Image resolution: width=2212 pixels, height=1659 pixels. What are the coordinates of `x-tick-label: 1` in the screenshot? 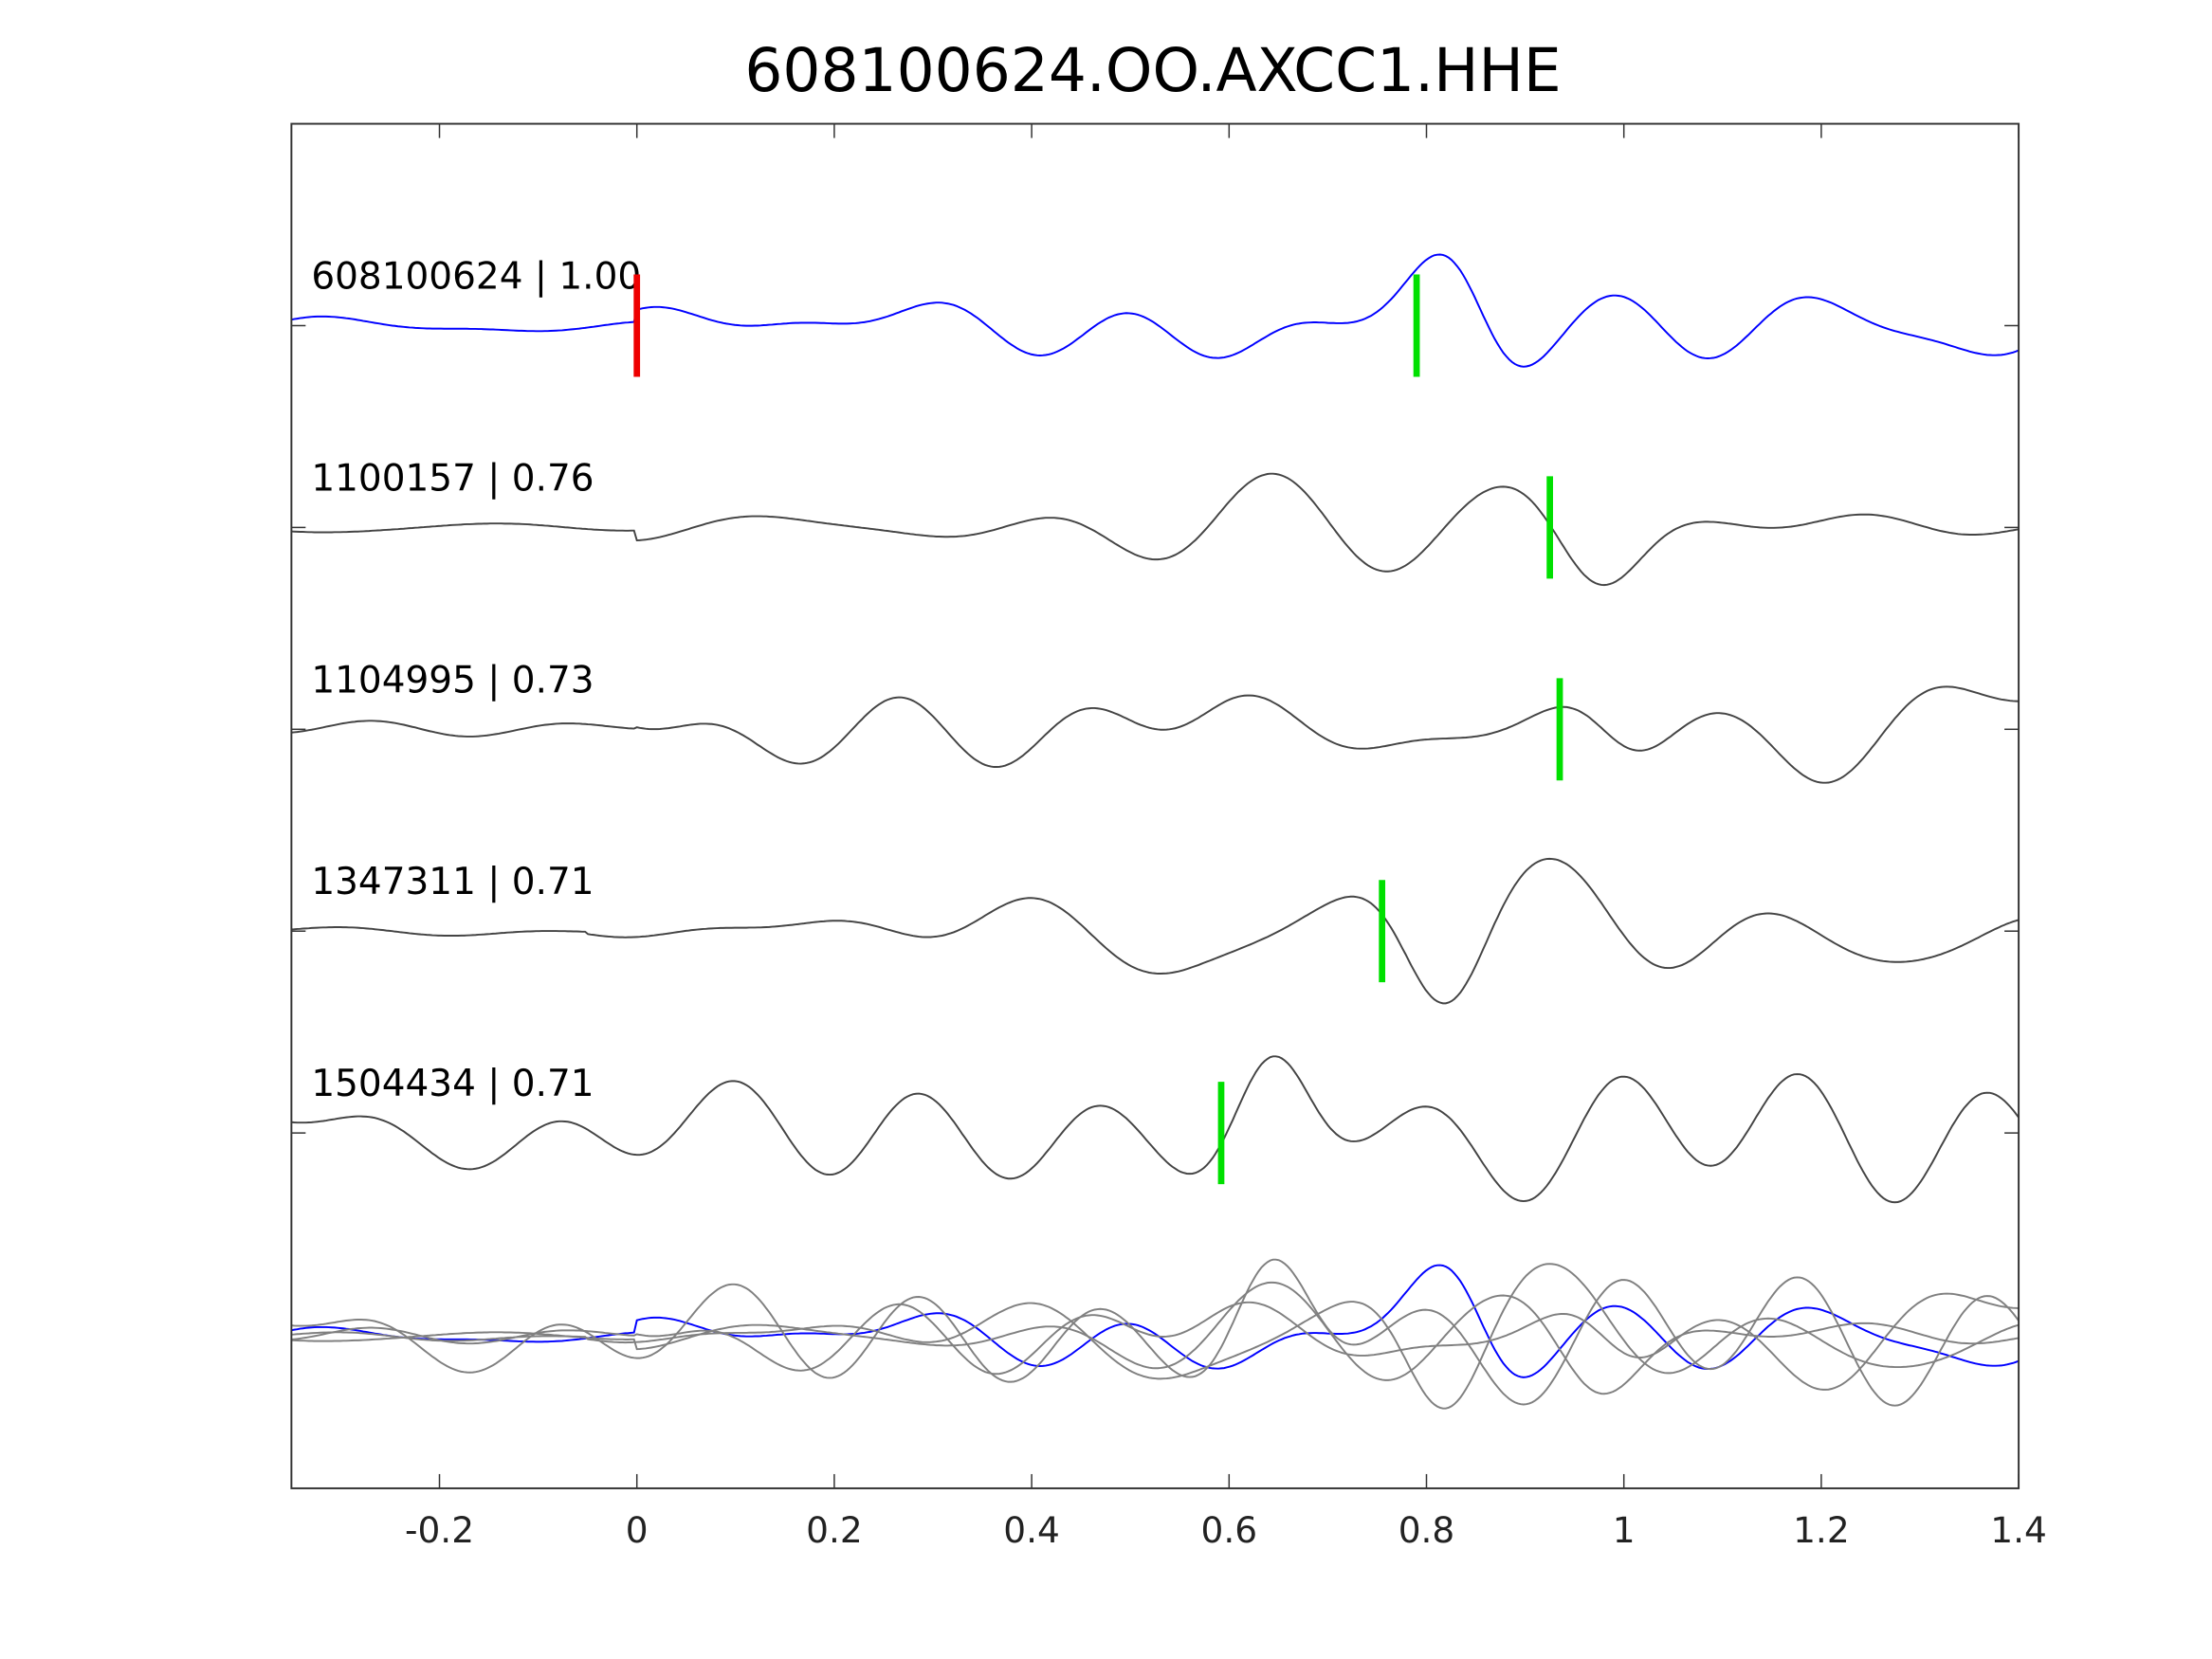 It's located at (1624, 1530).